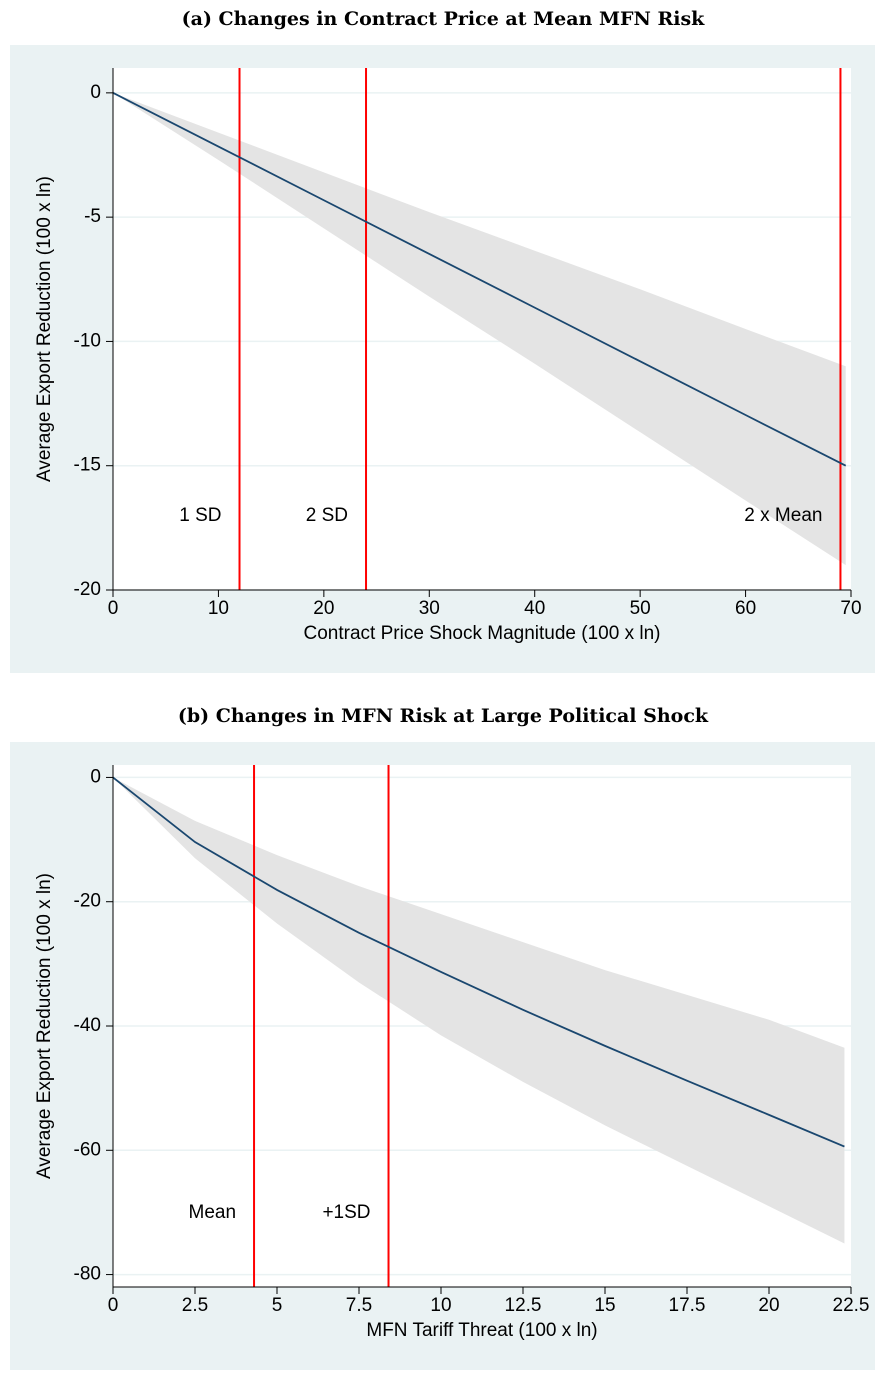 The width and height of the screenshot is (875, 1375). What do you see at coordinates (213, 1212) in the screenshot?
I see `reference-label: Mean` at bounding box center [213, 1212].